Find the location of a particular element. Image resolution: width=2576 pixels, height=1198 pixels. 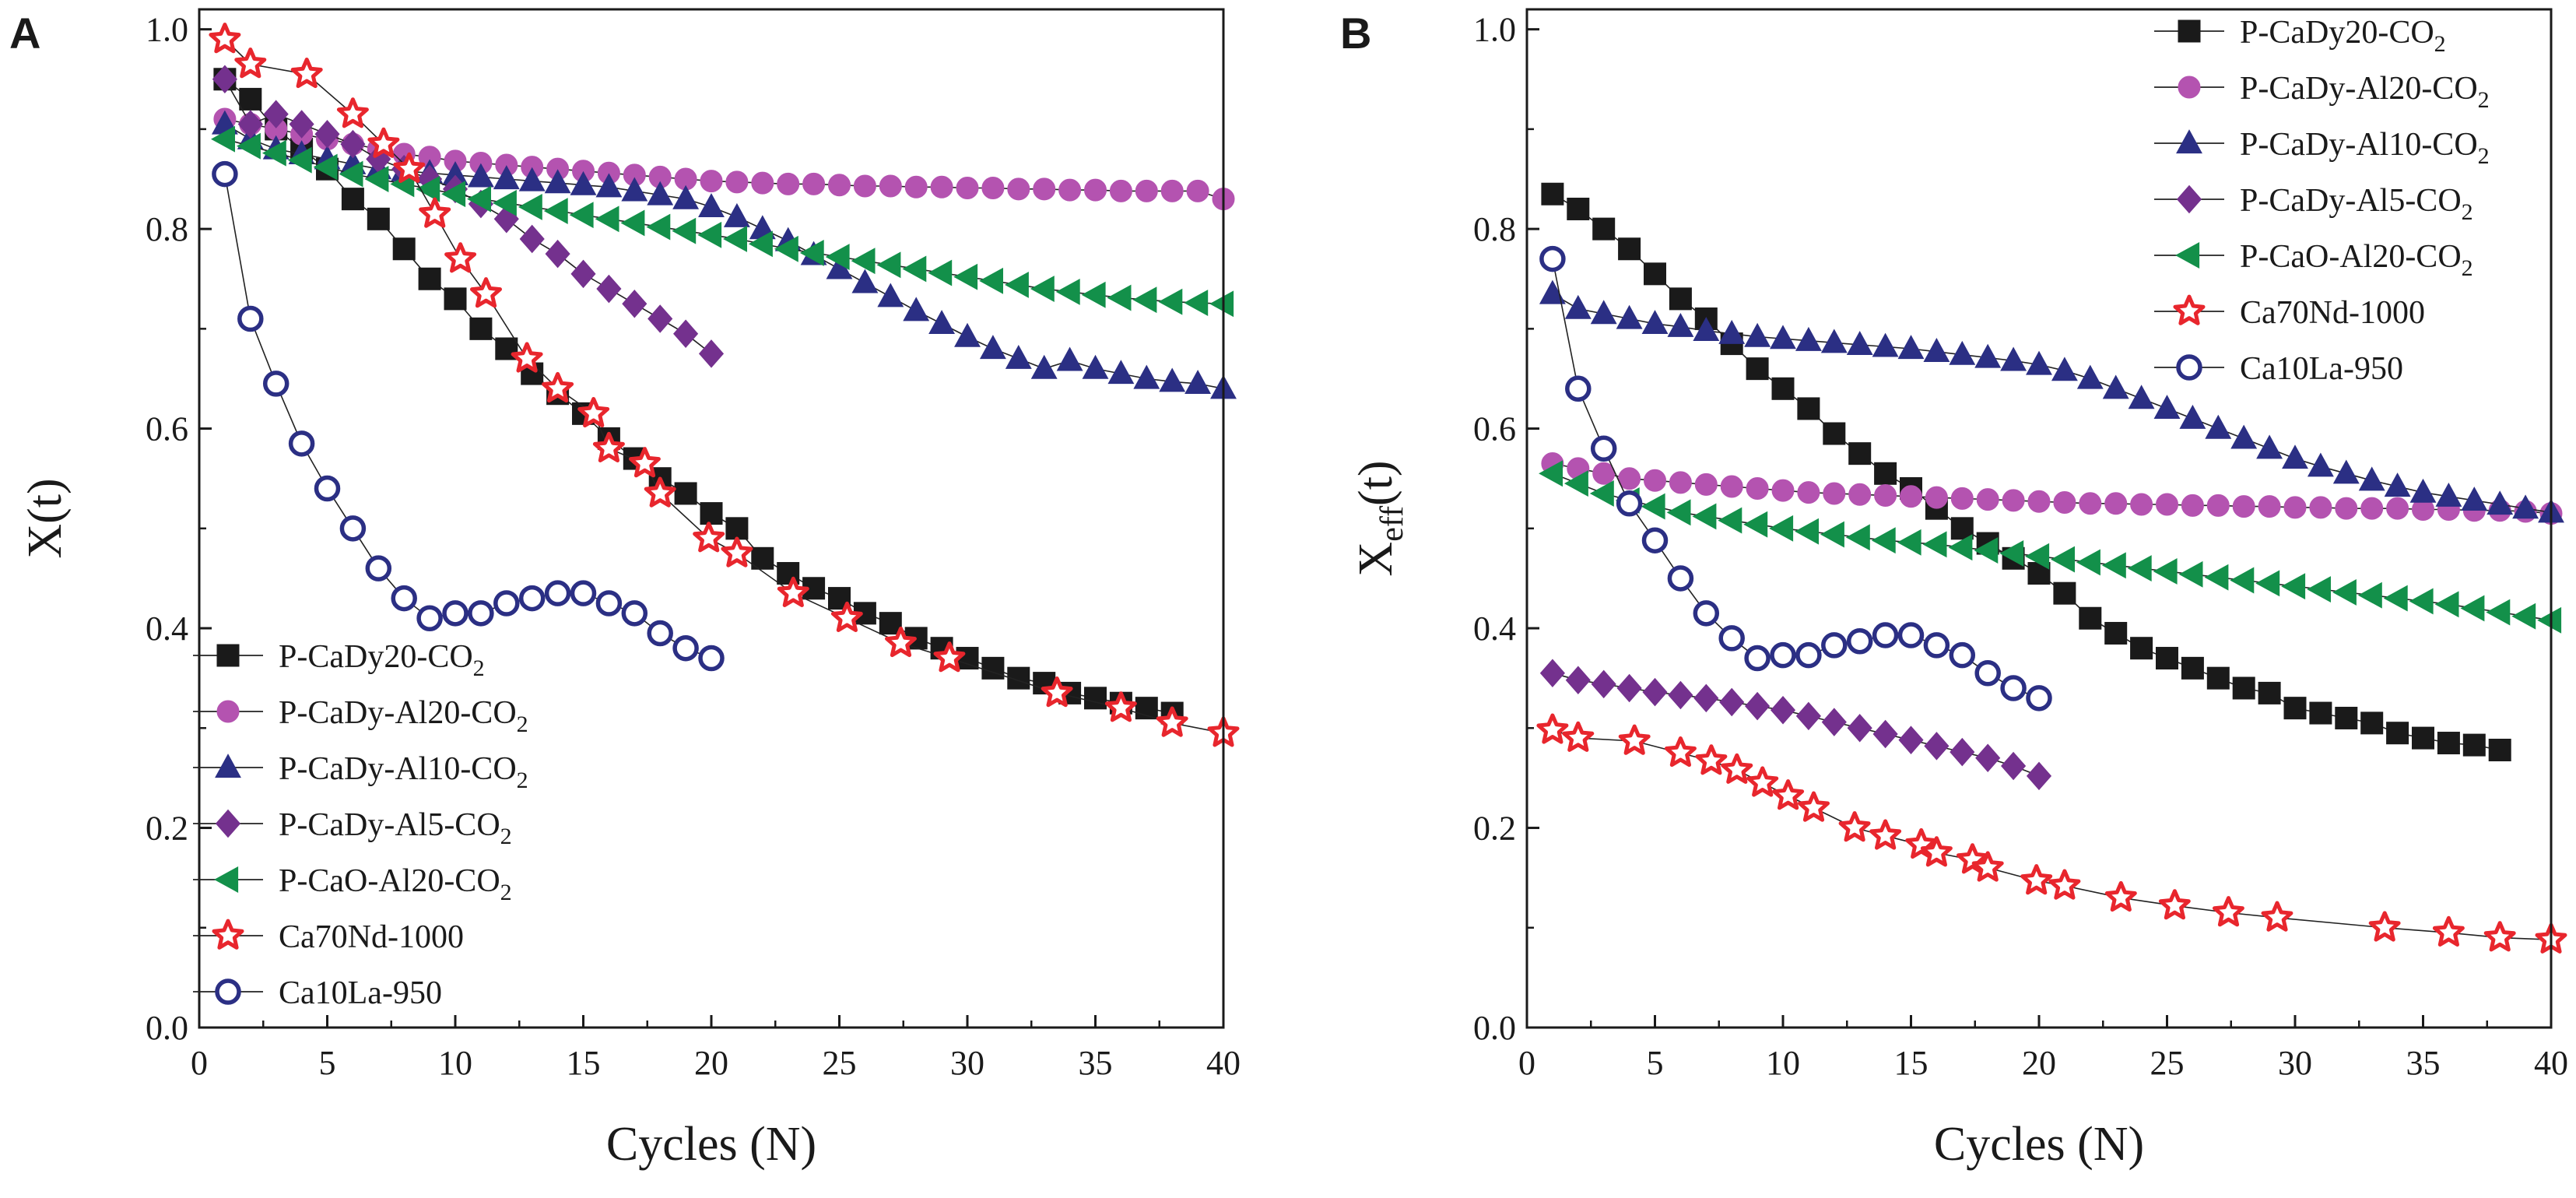

legend-label: Ca70Nd-1000 is located at coordinates (372, 937).